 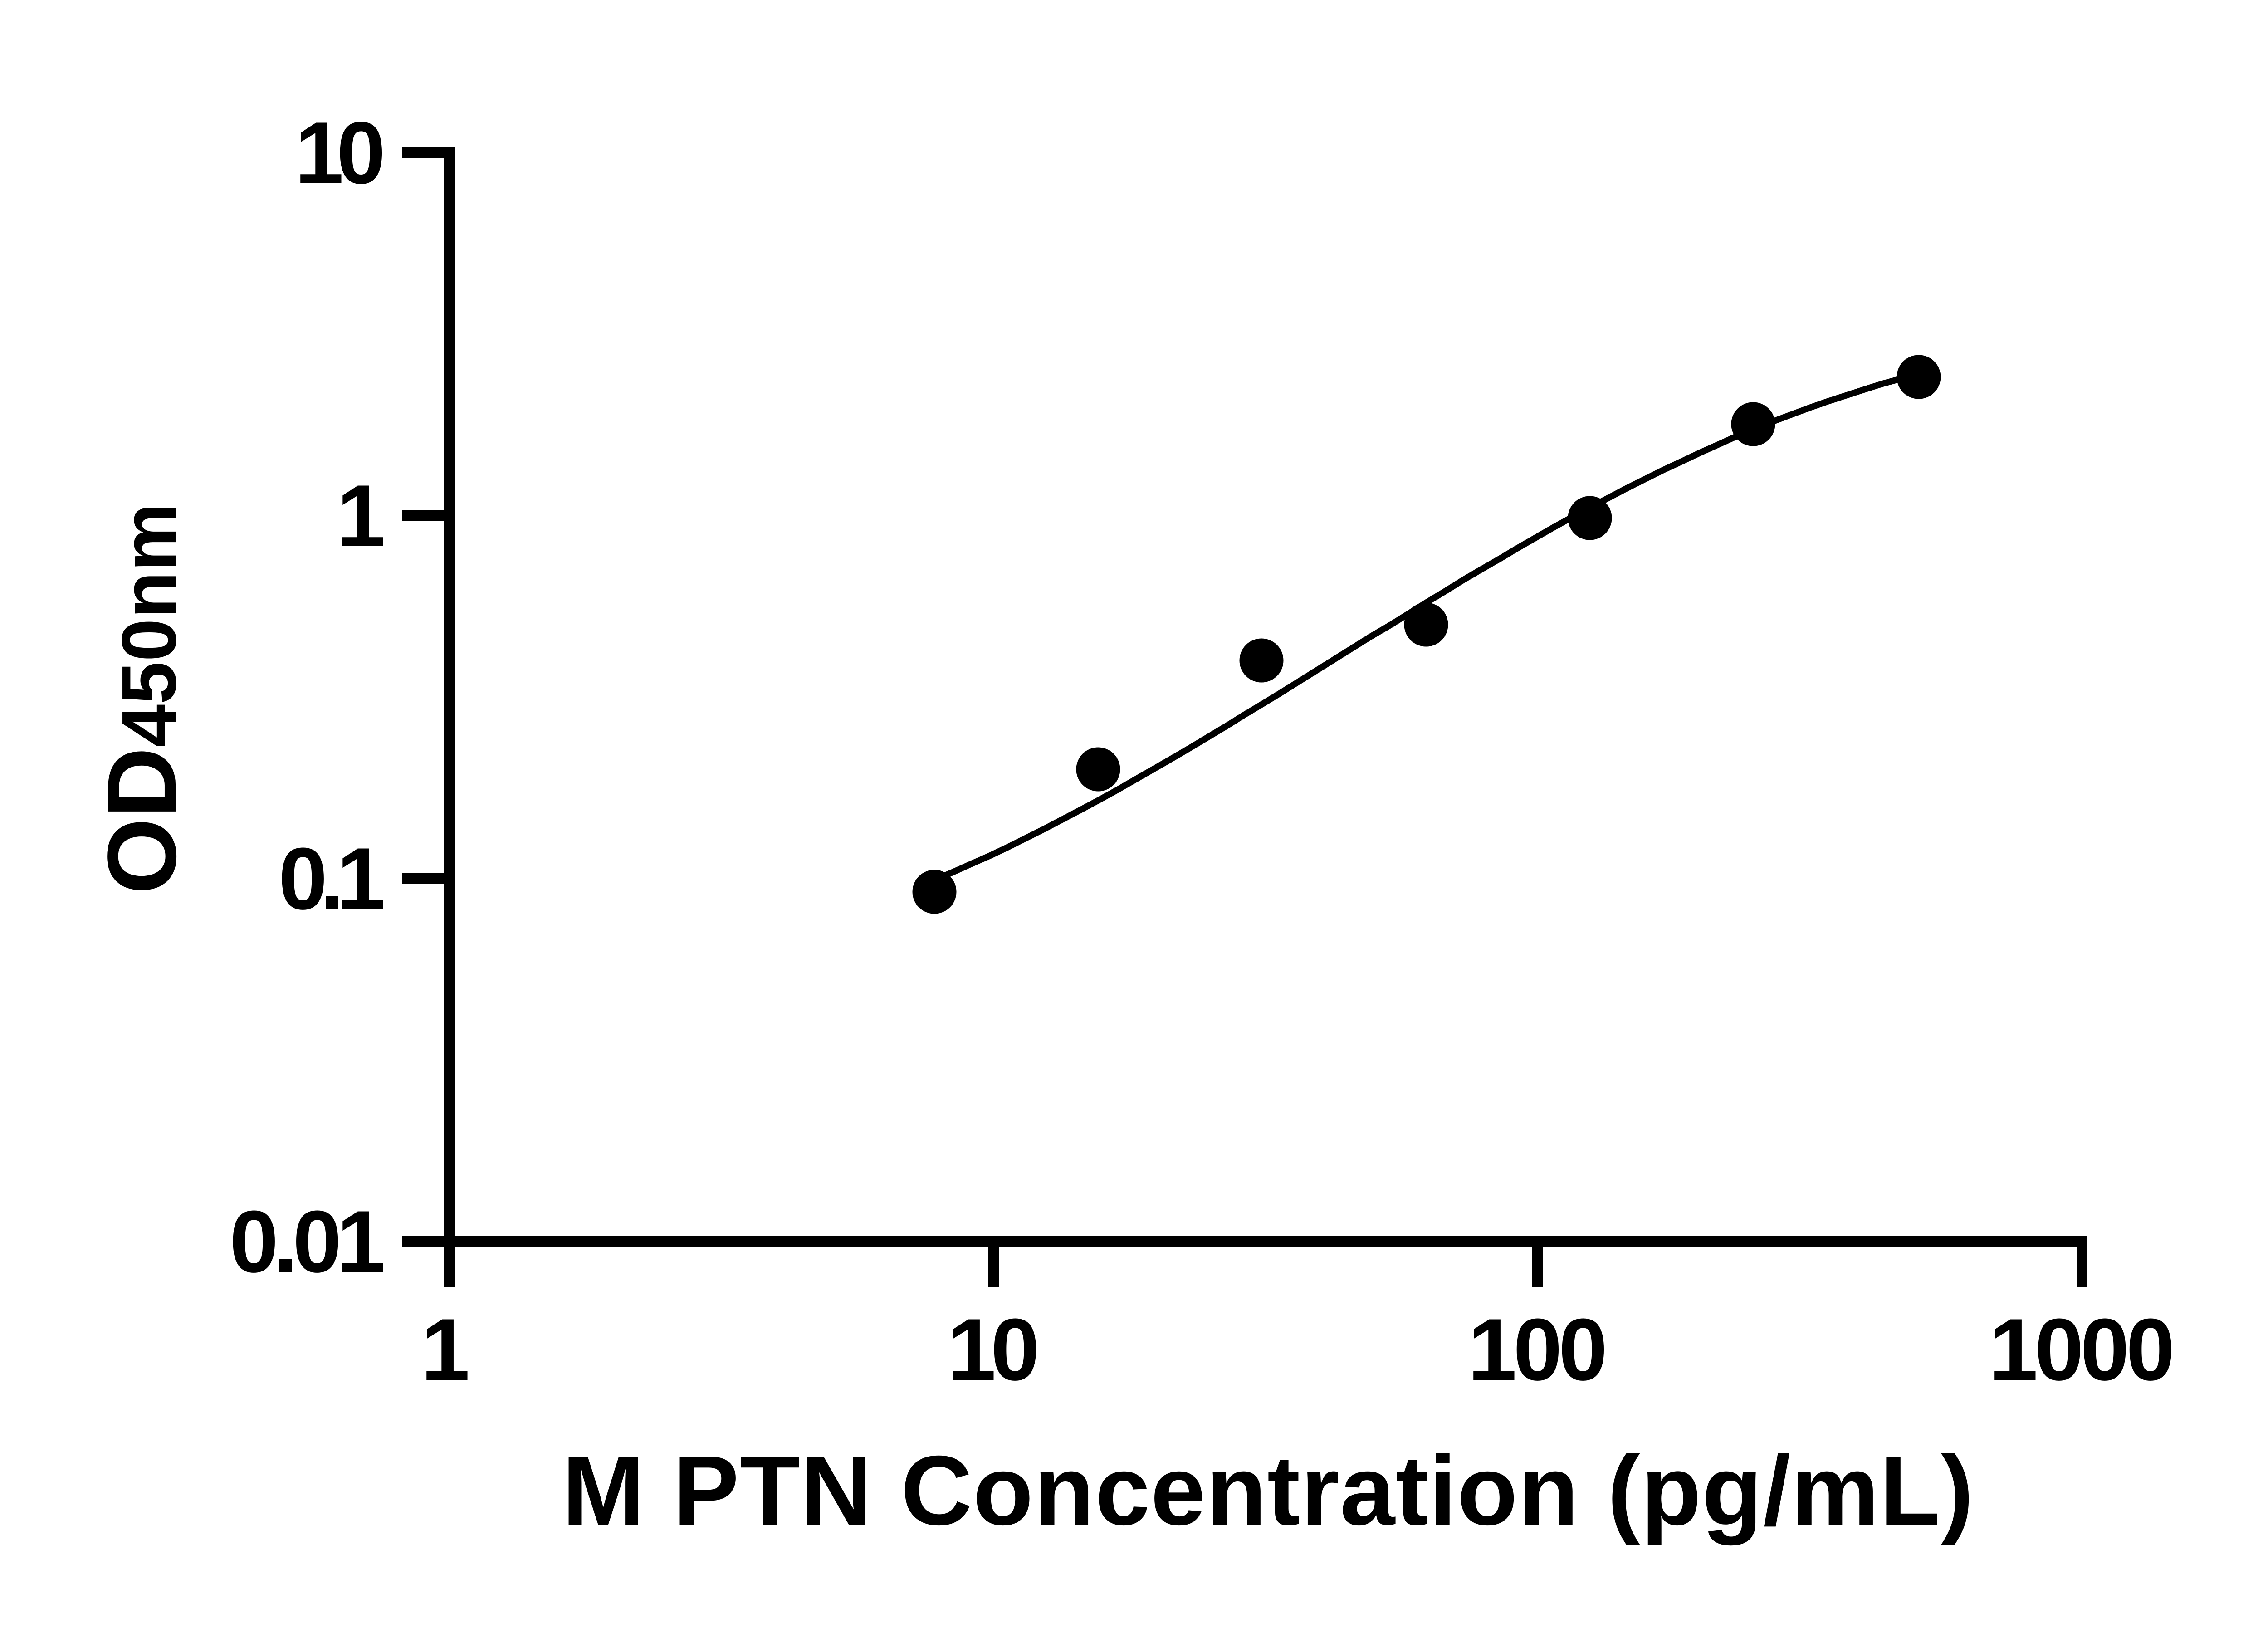 What do you see at coordinates (308, 1242) in the screenshot?
I see `svg-text: 0.01` at bounding box center [308, 1242].